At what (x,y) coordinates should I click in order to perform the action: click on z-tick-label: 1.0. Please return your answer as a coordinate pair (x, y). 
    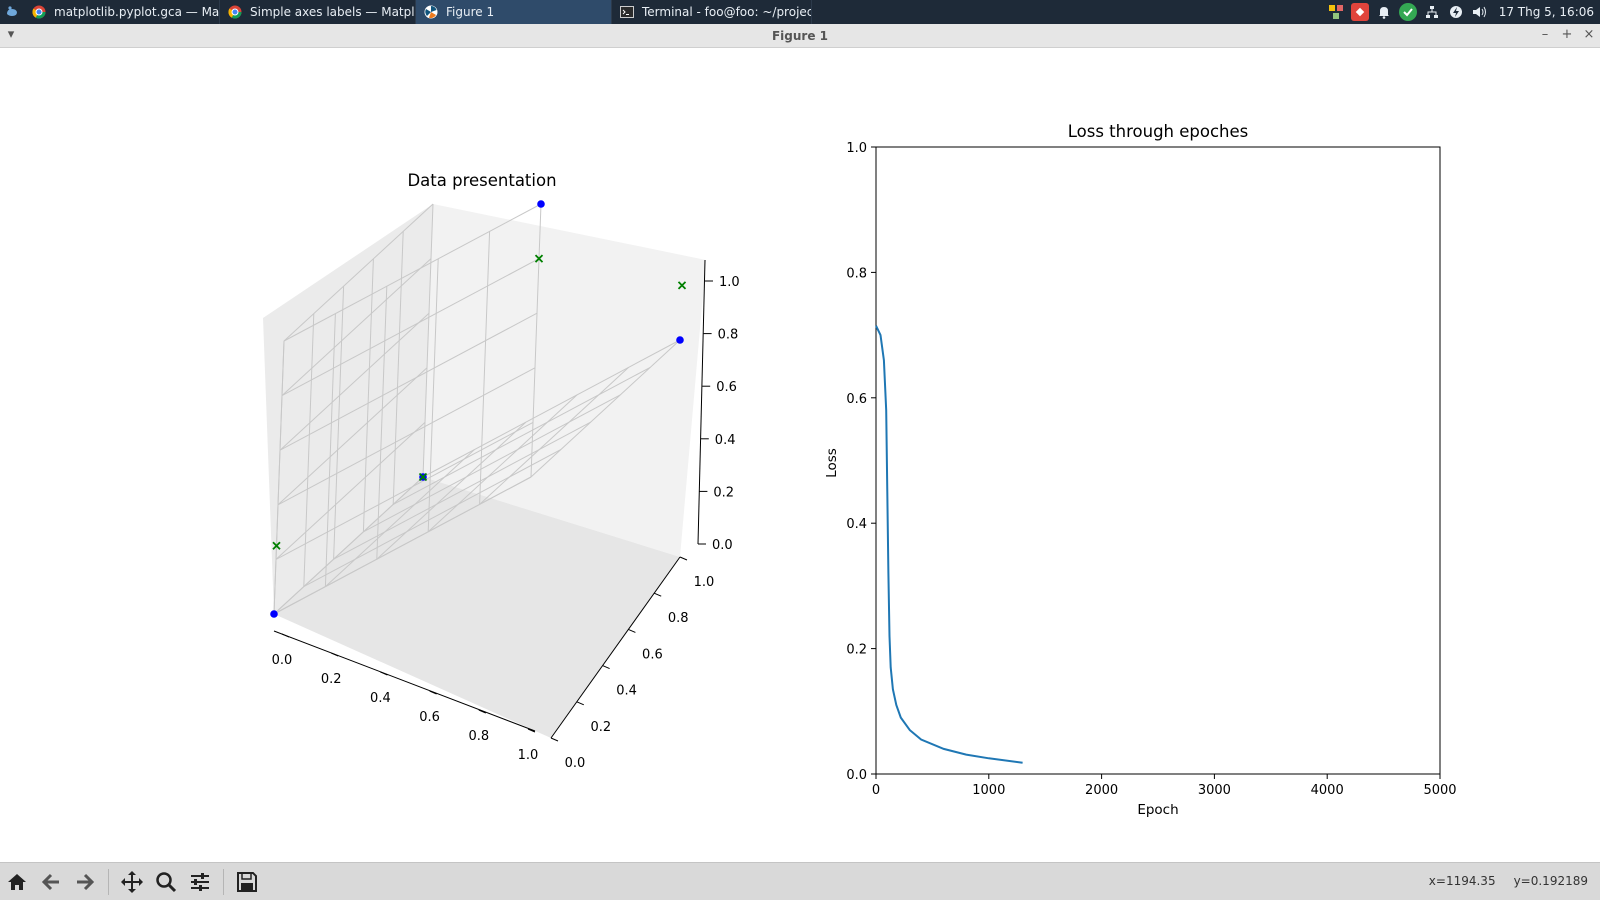
    Looking at the image, I should click on (729, 282).